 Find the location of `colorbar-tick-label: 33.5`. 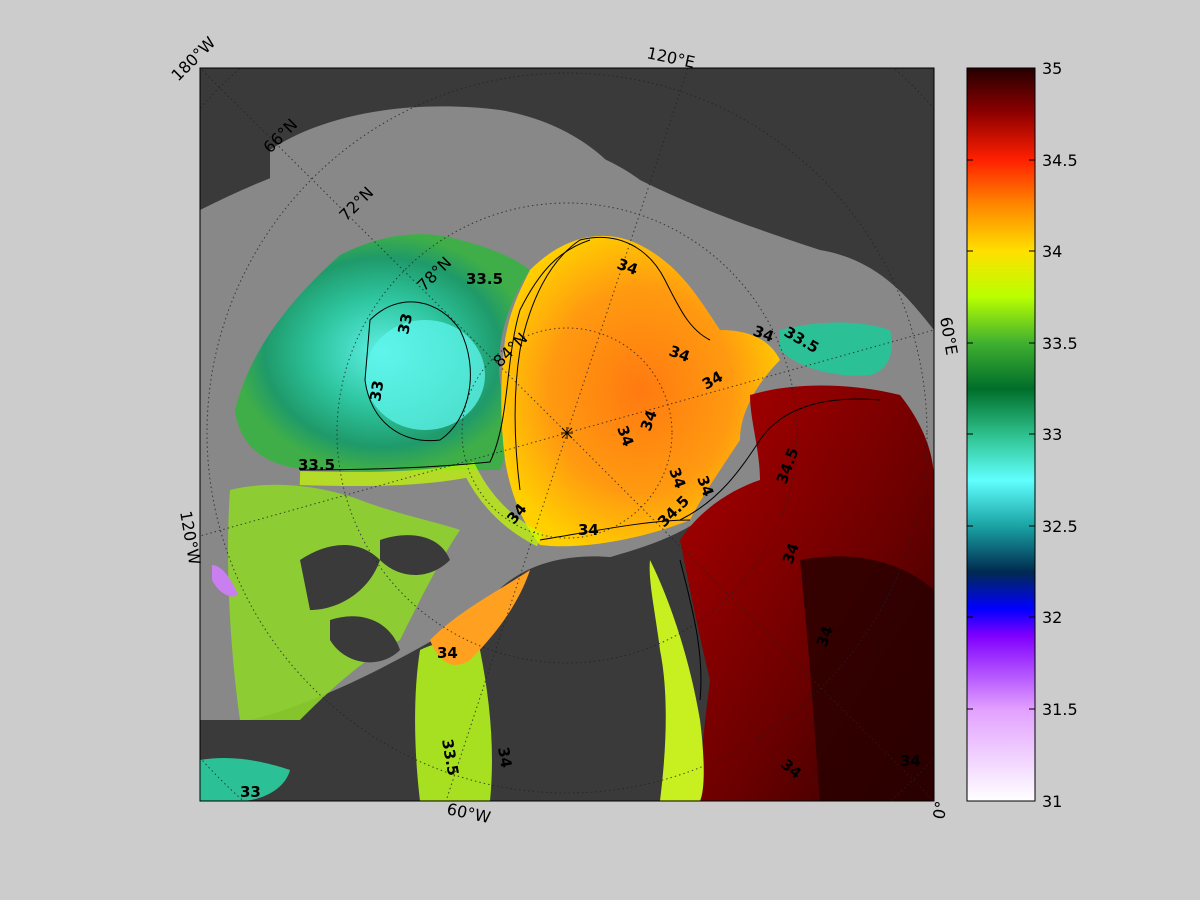

colorbar-tick-label: 33.5 is located at coordinates (1060, 343).